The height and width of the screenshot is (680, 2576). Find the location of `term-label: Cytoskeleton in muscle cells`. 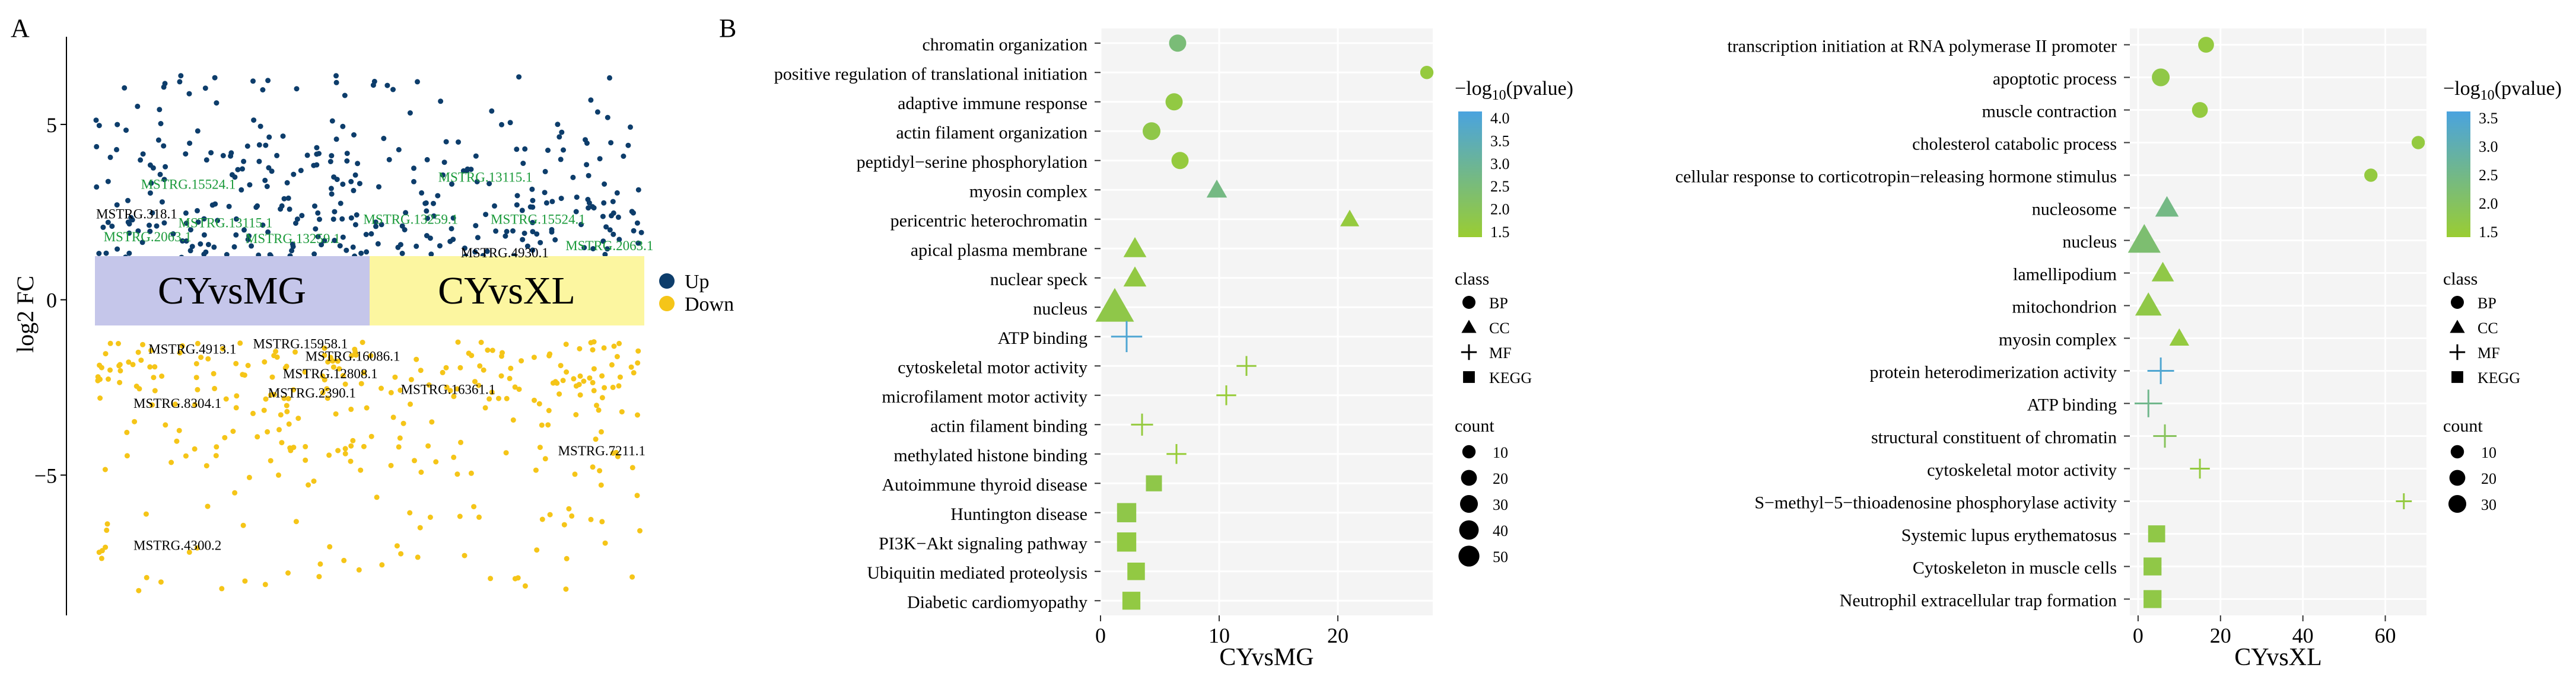

term-label: Cytoskeleton in muscle cells is located at coordinates (2015, 568).